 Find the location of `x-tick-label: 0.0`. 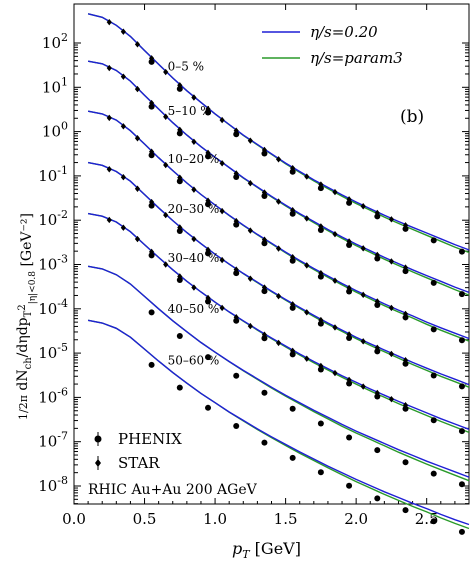

x-tick-label: 0.0 is located at coordinates (74, 519).